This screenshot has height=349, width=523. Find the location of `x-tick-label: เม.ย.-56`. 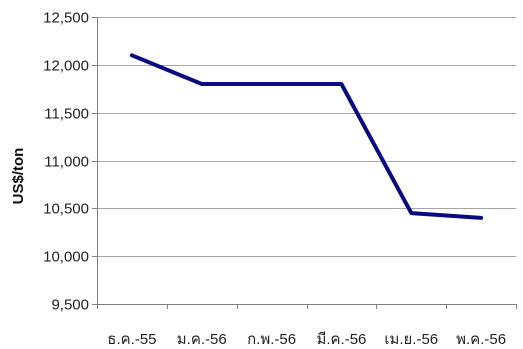

x-tick-label: เม.ย.-56 is located at coordinates (411, 339).